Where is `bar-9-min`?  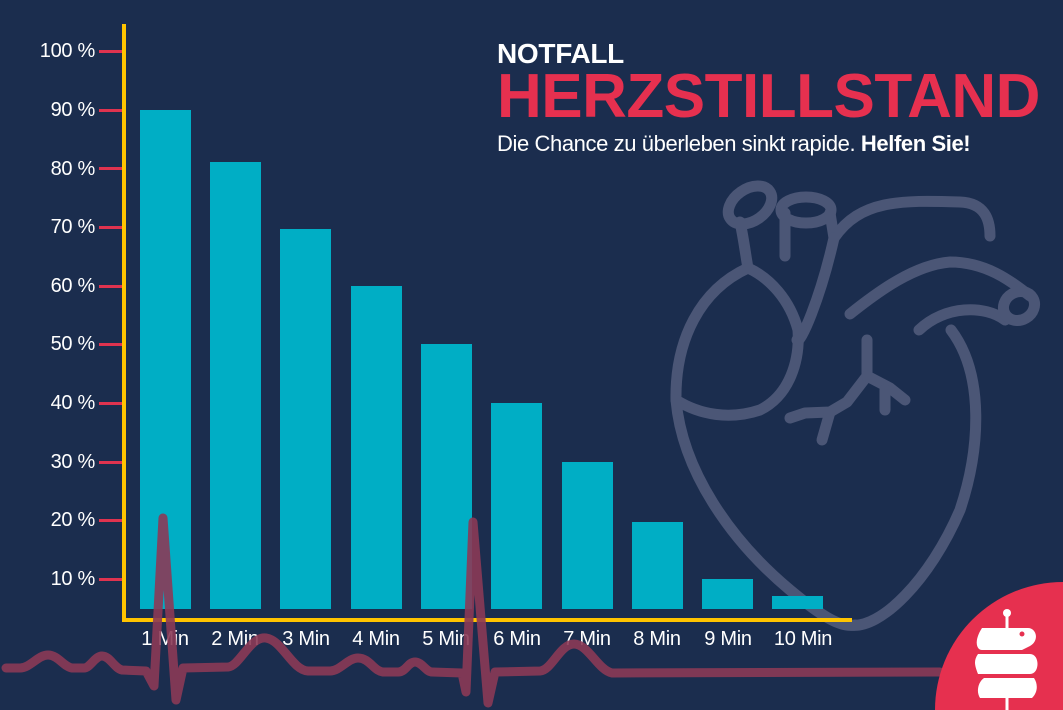 bar-9-min is located at coordinates (727, 594).